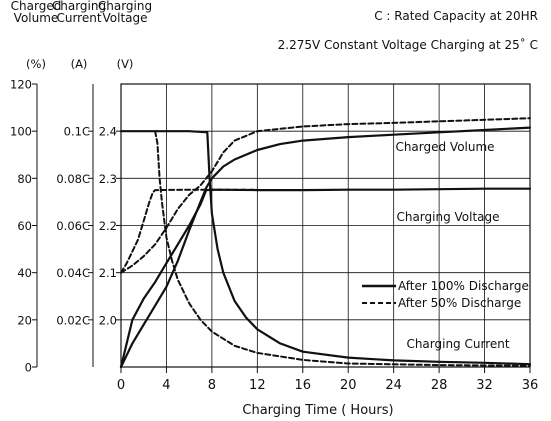 The image size is (551, 421). What do you see at coordinates (393, 385) in the screenshot?
I see `x-tick-label: 24` at bounding box center [393, 385].